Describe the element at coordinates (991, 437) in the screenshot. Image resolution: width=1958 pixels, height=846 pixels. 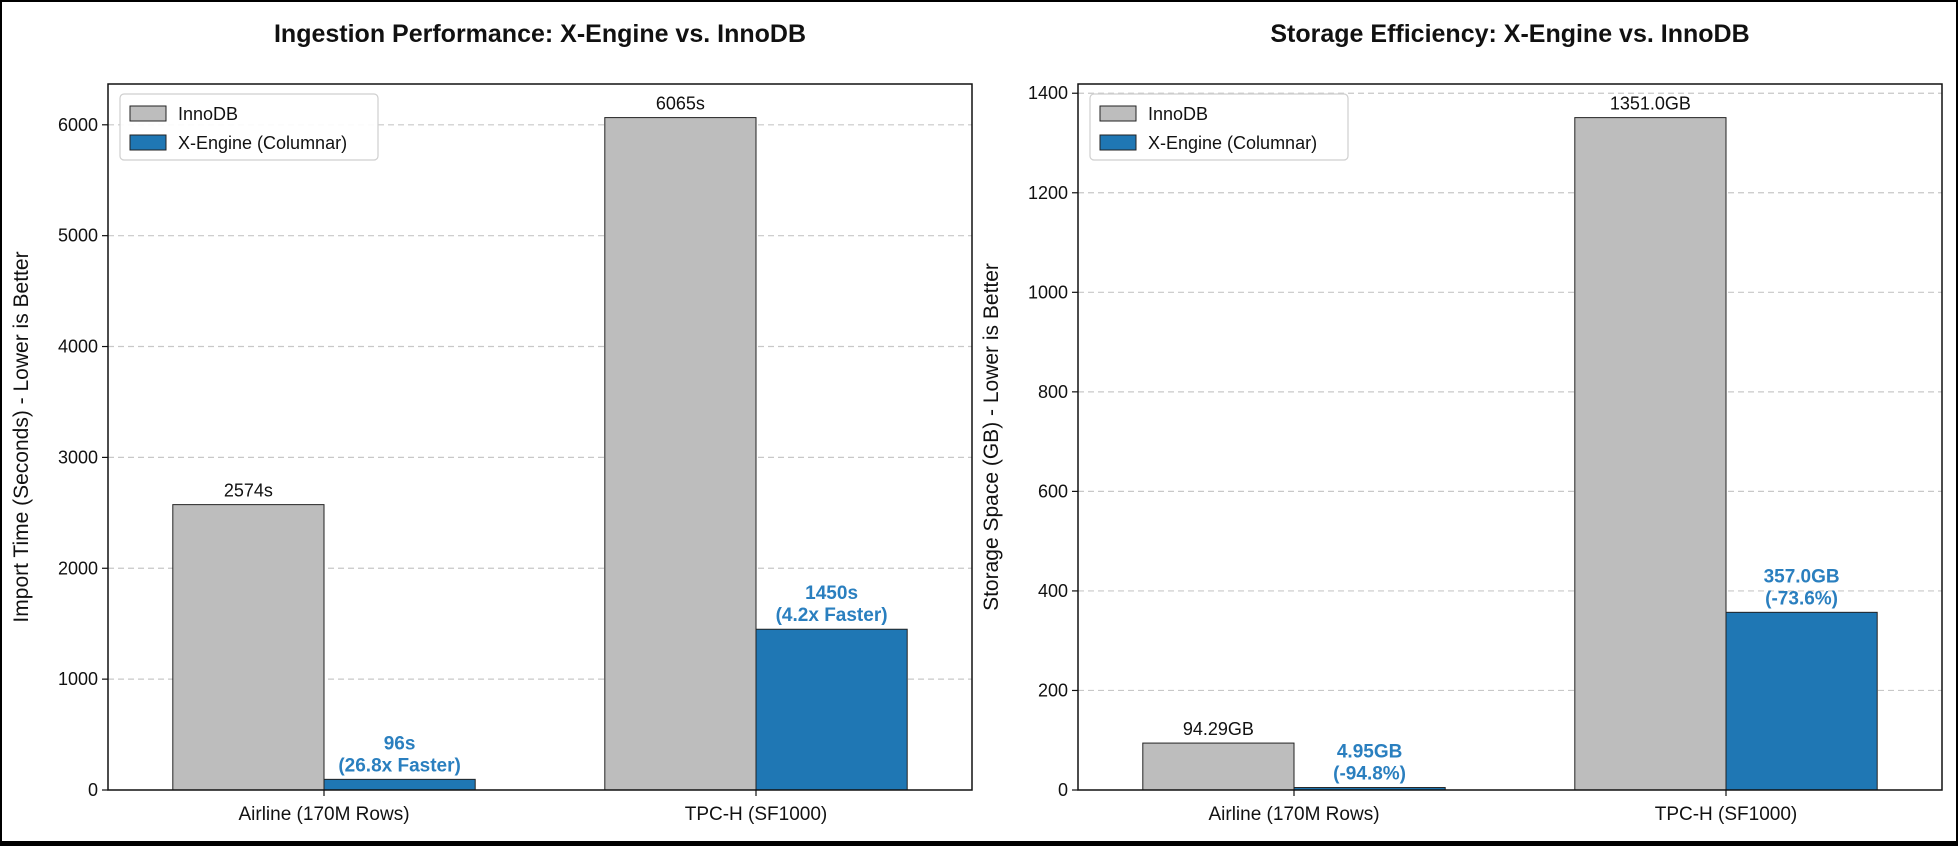
I see `chart2-y-axis-label: Storage Space (GB) - Lower is Better` at that location.